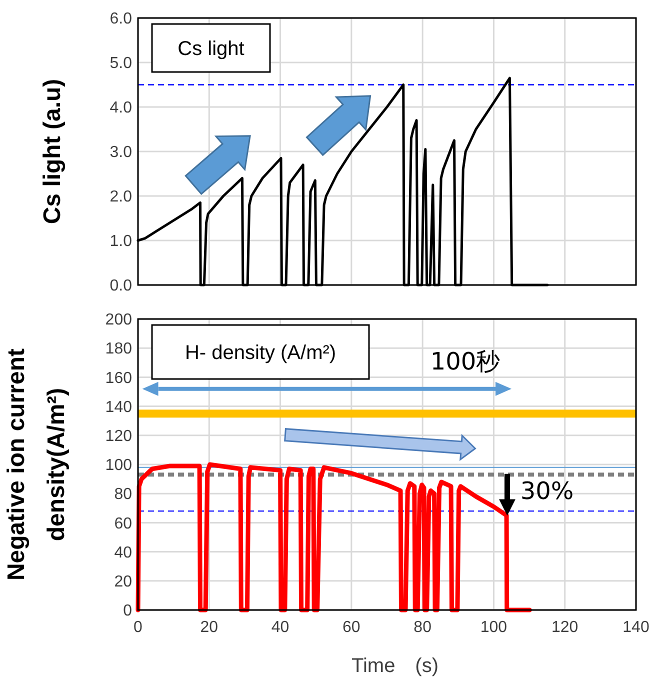 The width and height of the screenshot is (656, 681). I want to click on y-tick-label: 20, so click(123, 582).